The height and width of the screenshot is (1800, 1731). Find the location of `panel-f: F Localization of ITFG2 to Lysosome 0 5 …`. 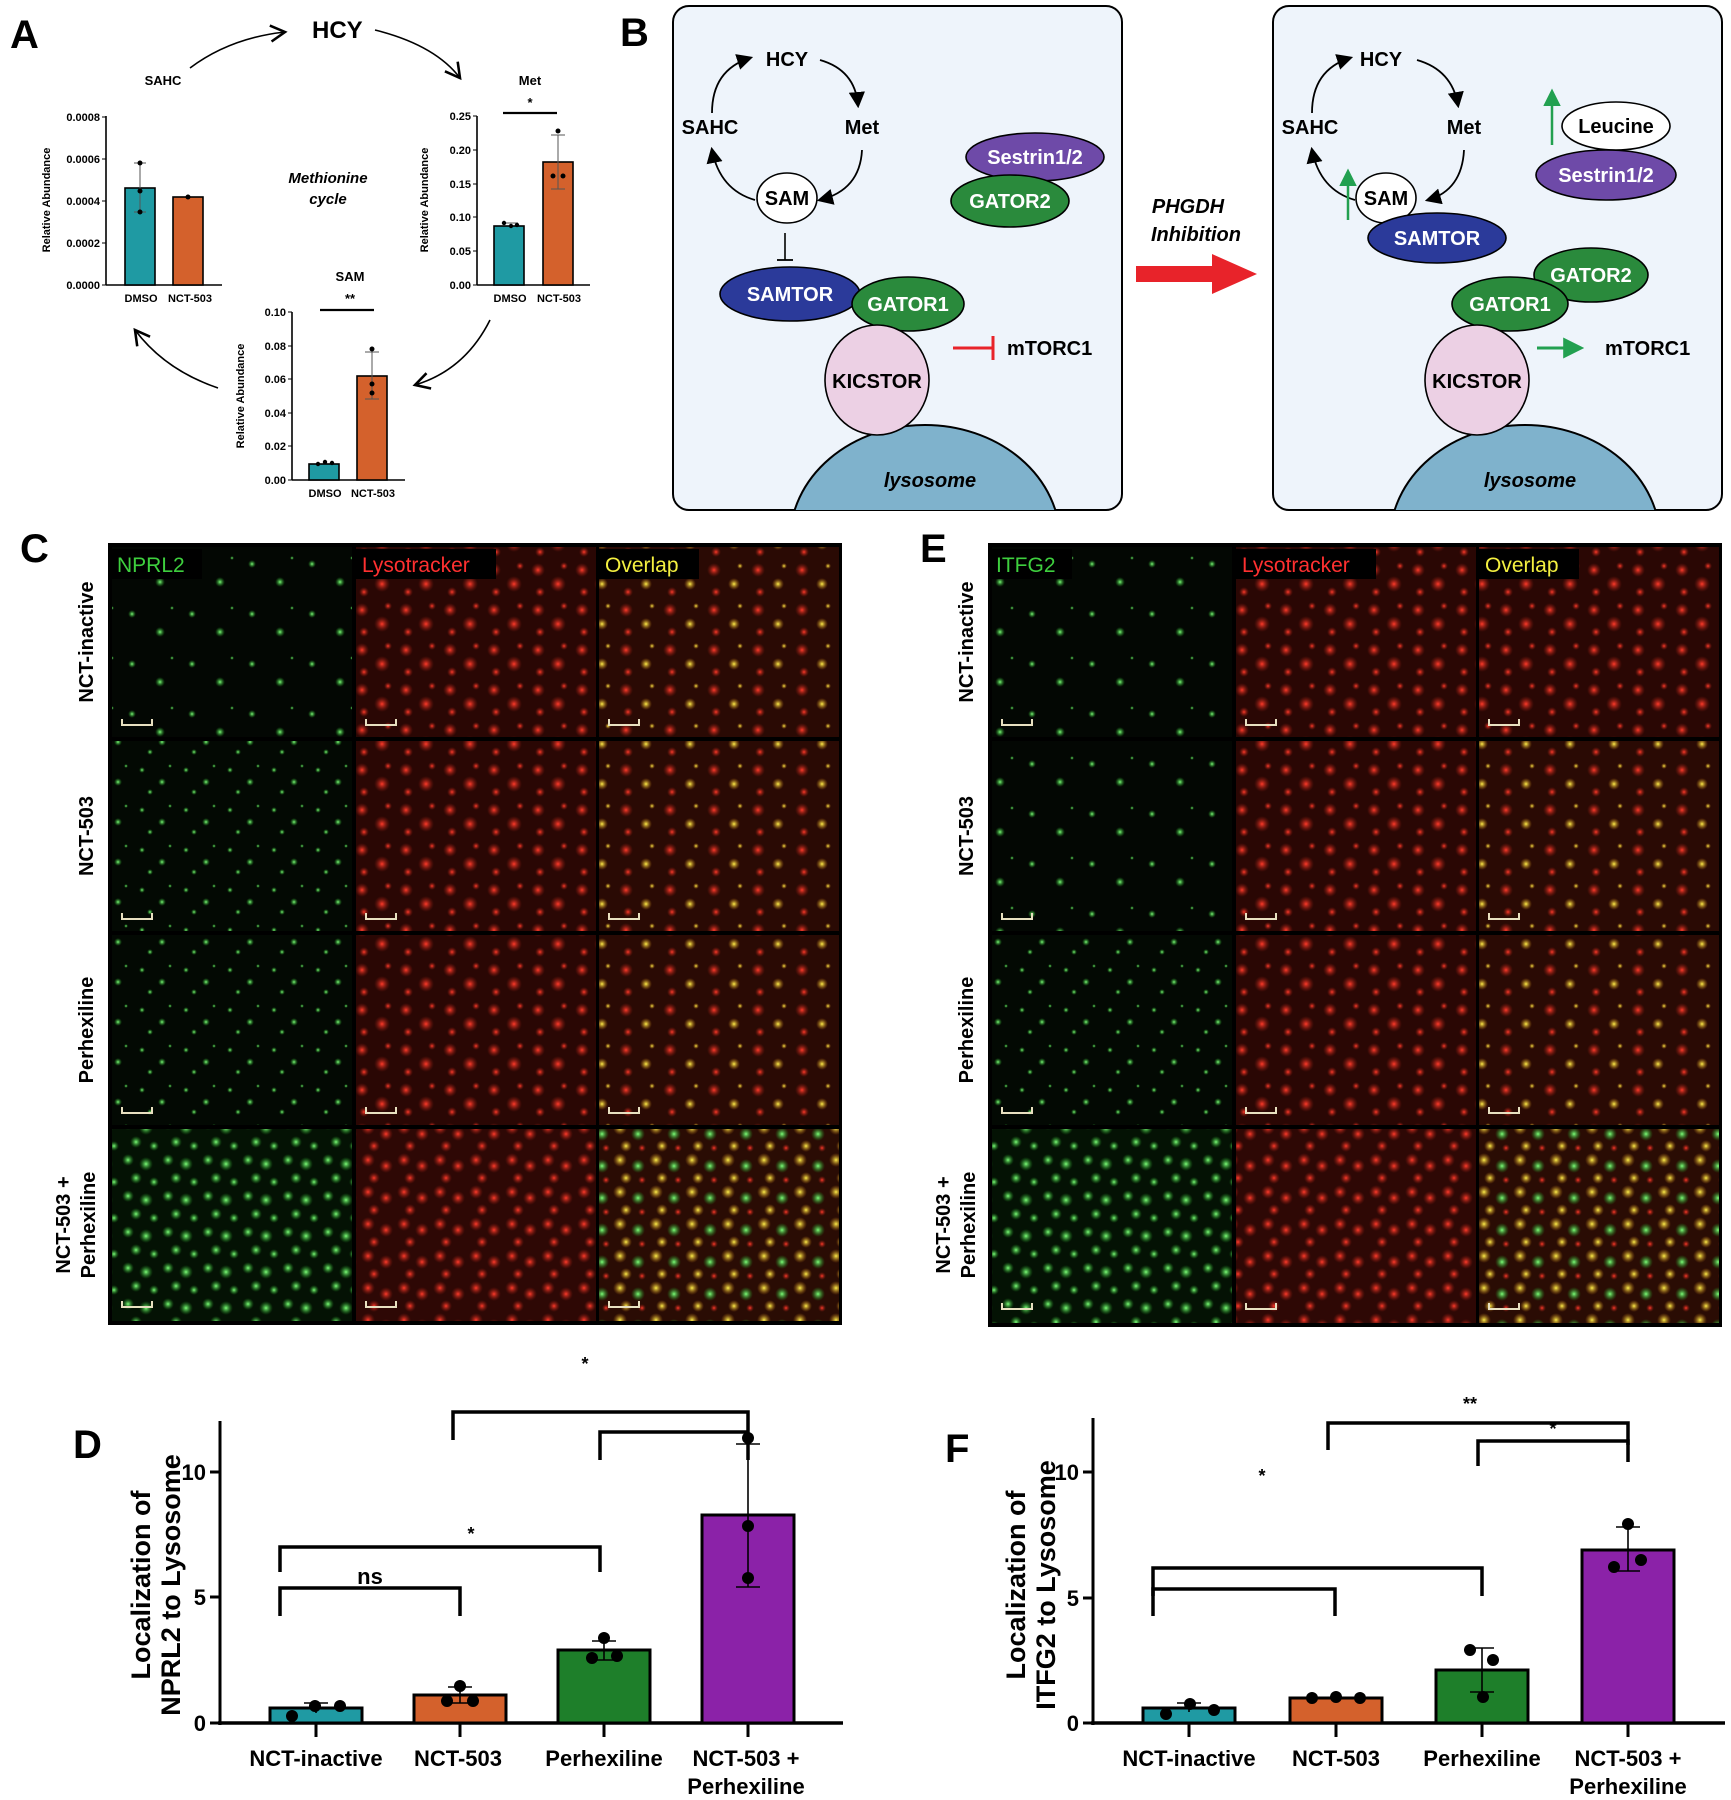

panel-f: F Localization of ITFG2 to Lysosome 0 5 … is located at coordinates (1335, 1596).